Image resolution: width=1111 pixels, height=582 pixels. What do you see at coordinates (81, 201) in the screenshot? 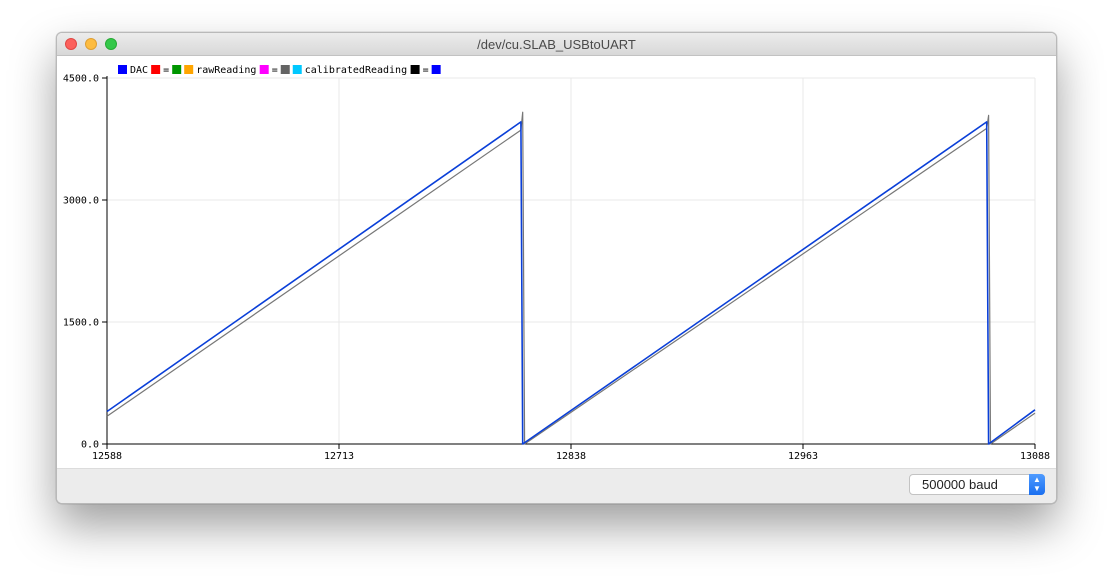
I see `y-tick-label: 3000.0` at bounding box center [81, 201].